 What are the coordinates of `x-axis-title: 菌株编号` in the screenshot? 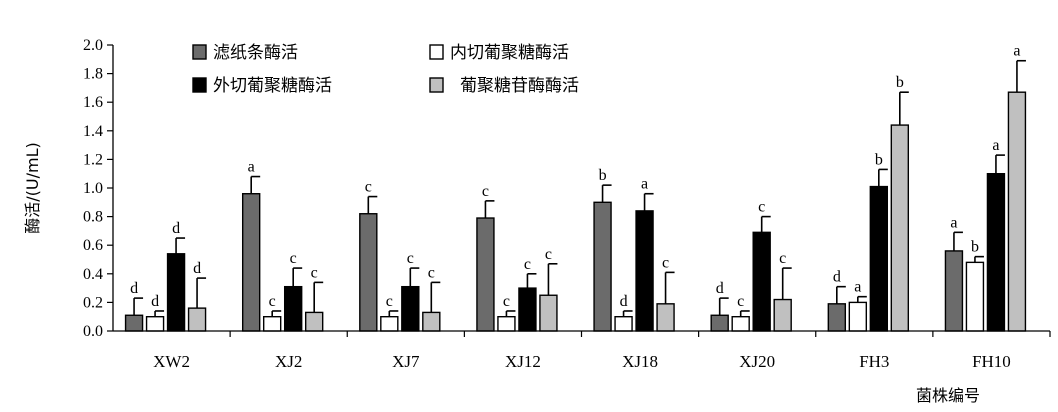 It's located at (948, 395).